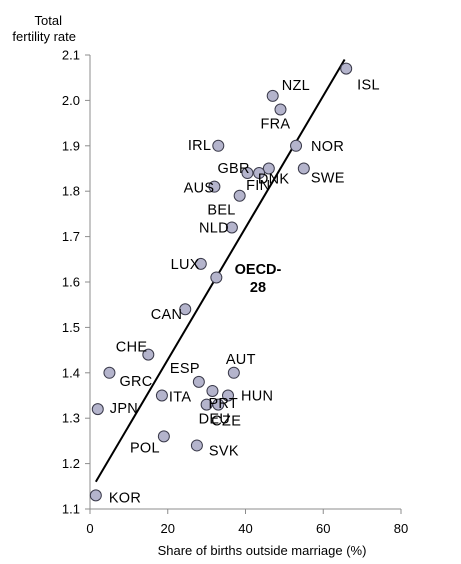  I want to click on point-label-nzl: NZL, so click(296, 86).